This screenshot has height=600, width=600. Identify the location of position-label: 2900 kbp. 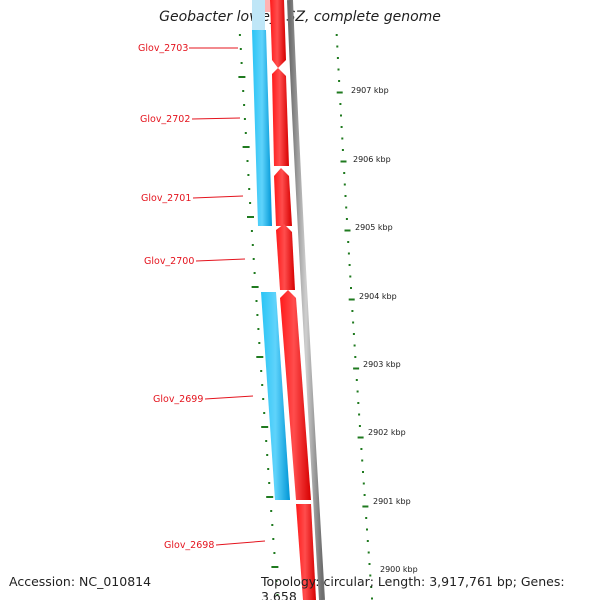
(399, 569).